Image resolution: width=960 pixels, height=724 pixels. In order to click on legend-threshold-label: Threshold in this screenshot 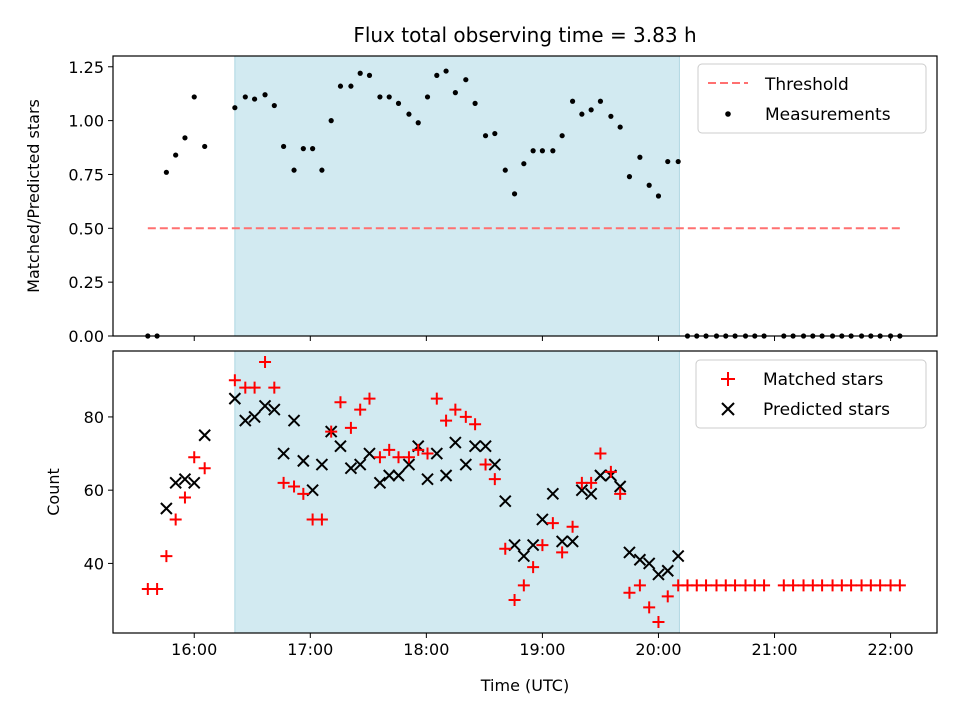, I will do `click(806, 85)`.